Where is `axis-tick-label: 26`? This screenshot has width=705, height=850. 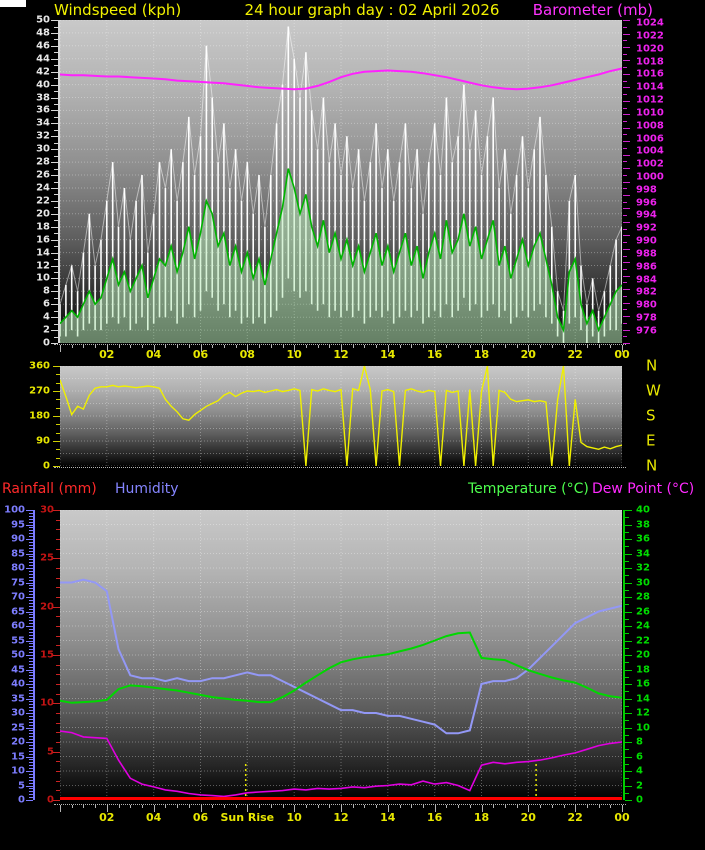
axis-tick-label: 26 is located at coordinates (43, 175).